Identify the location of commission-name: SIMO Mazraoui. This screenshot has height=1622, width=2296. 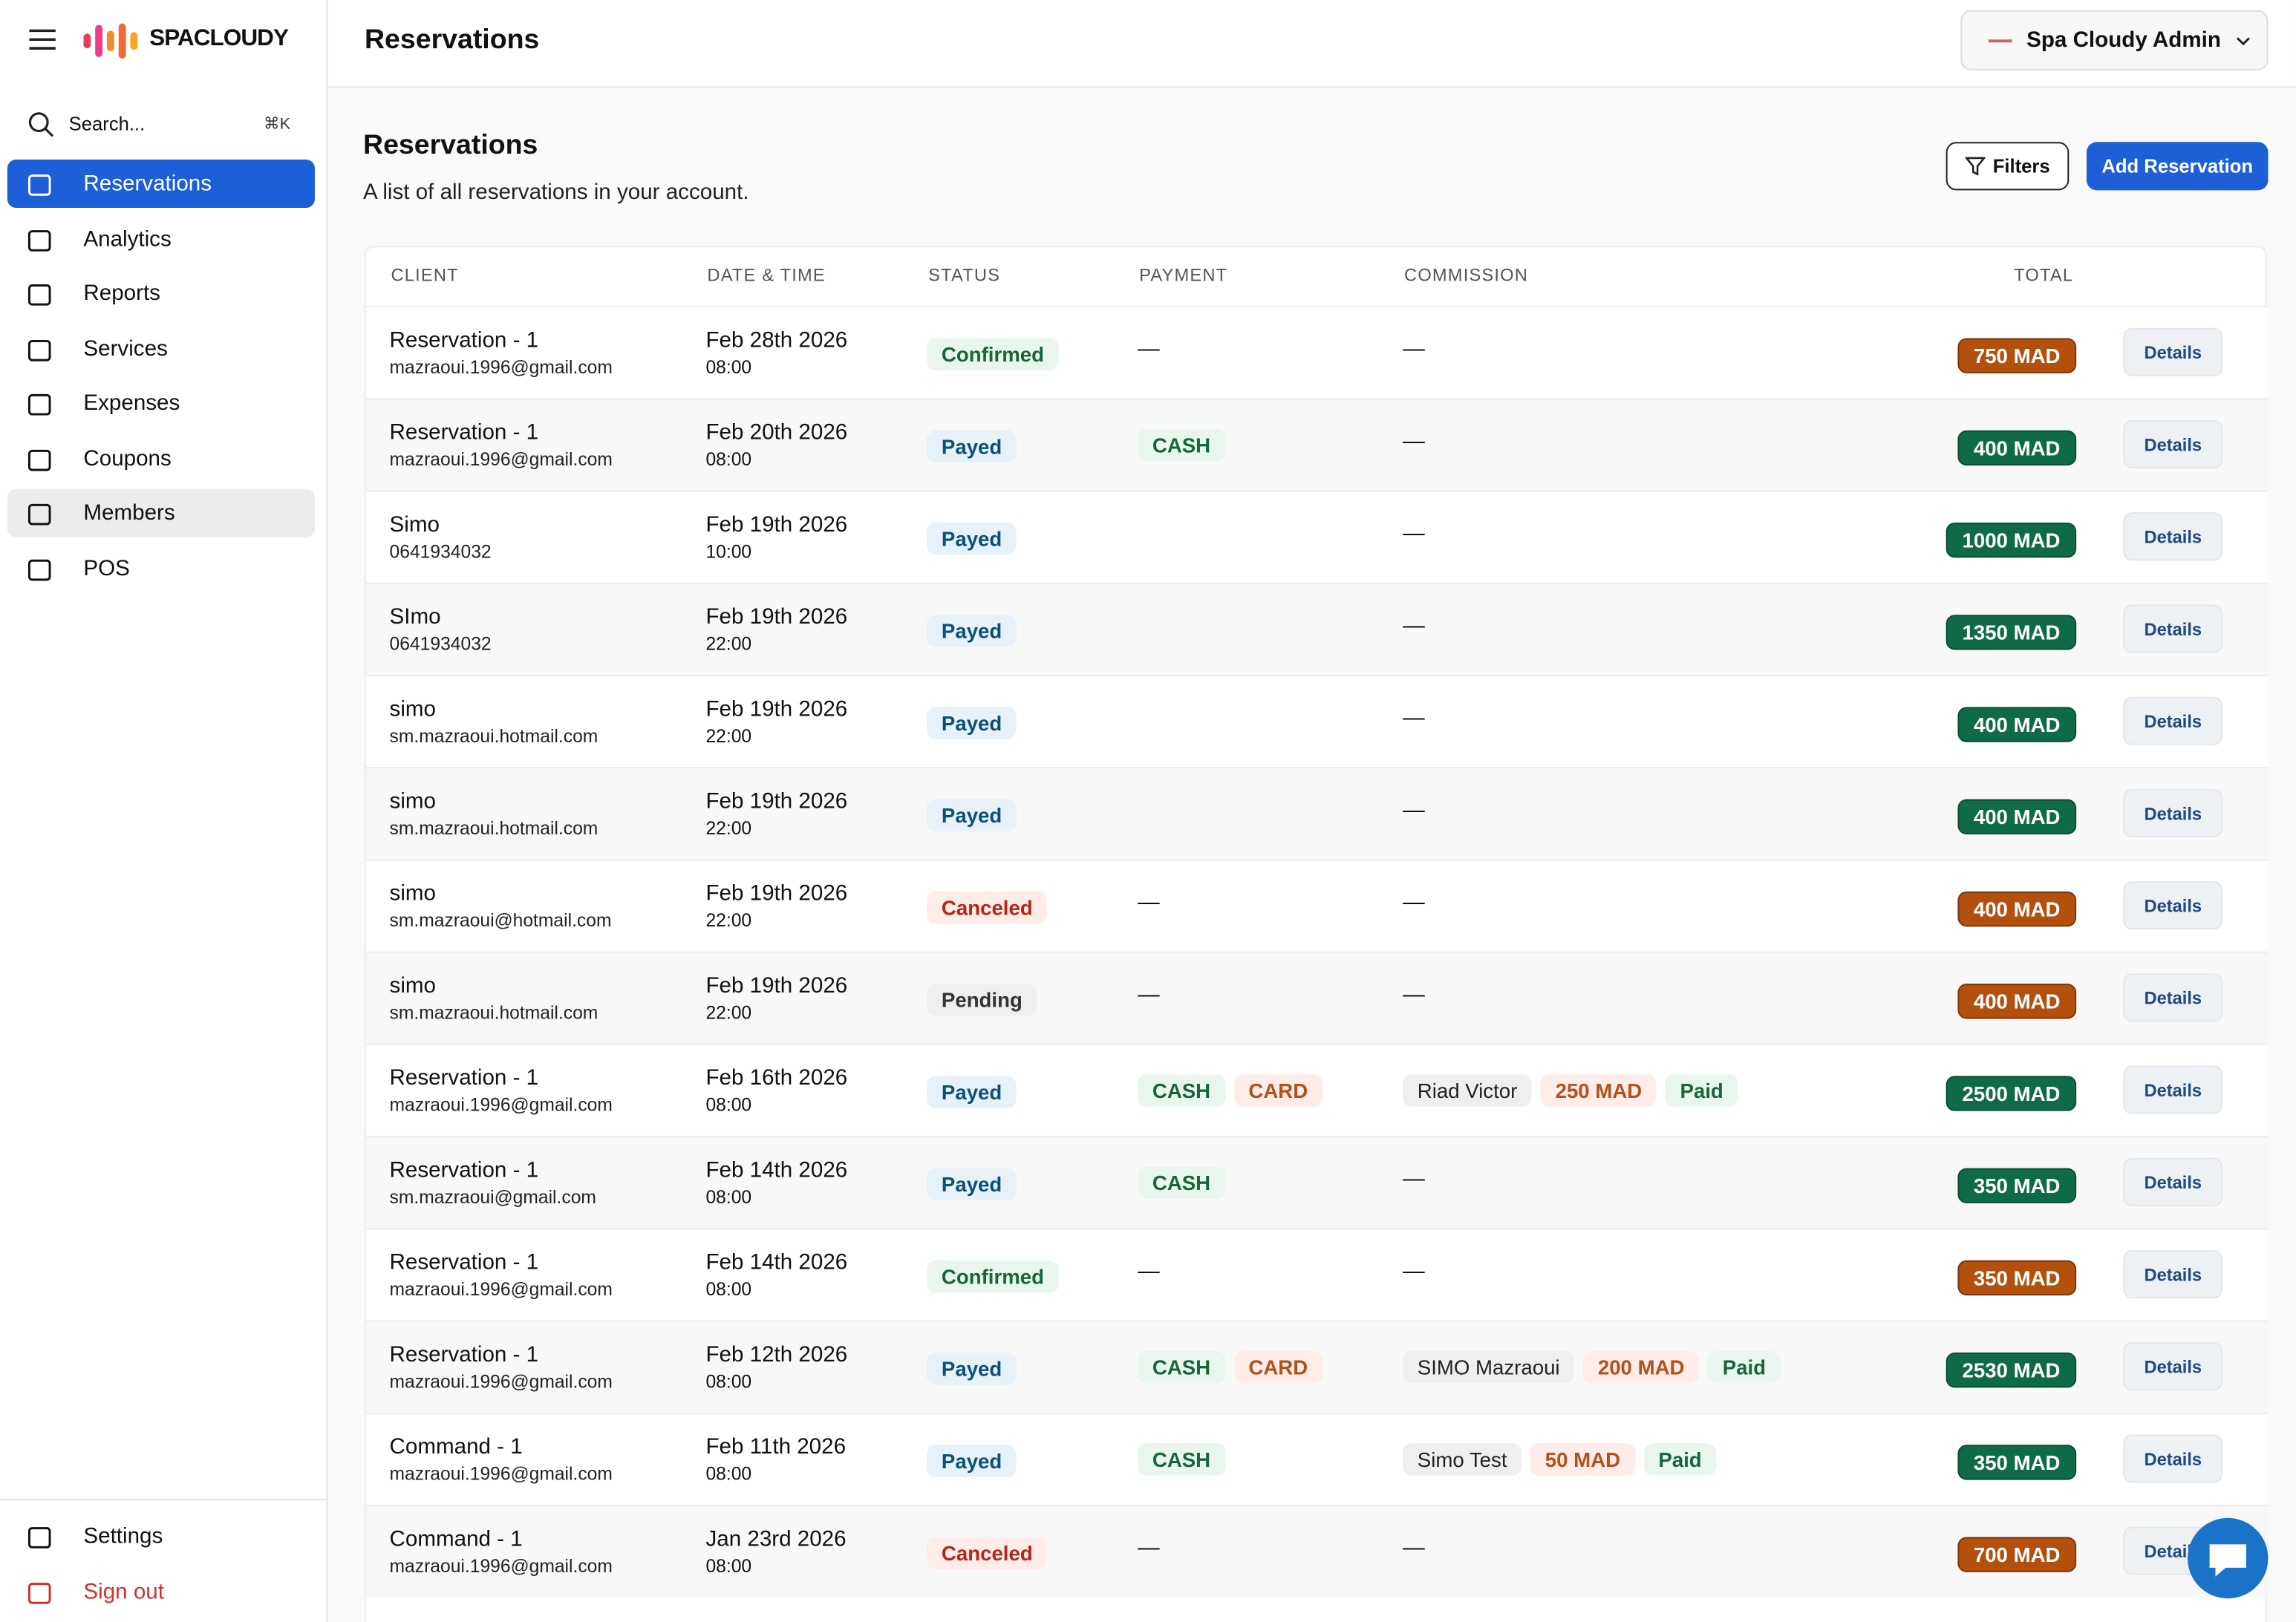
(1489, 1367).